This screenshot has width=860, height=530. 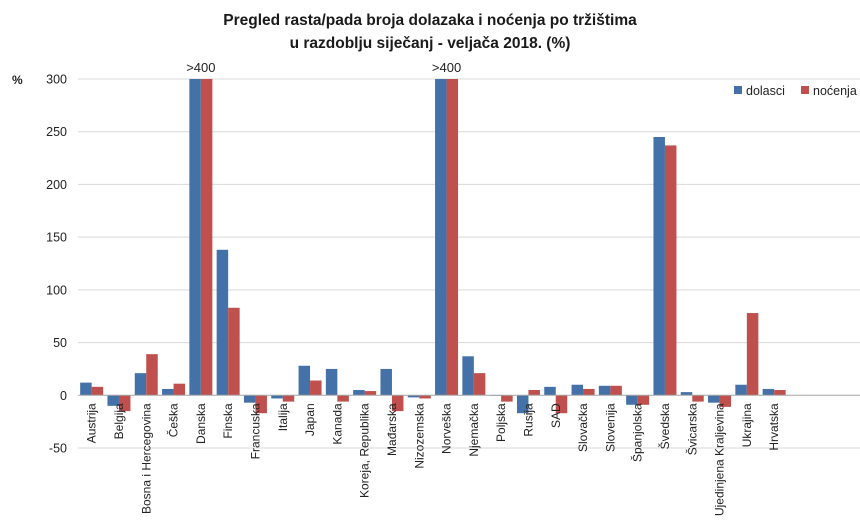 What do you see at coordinates (152, 375) in the screenshot?
I see `bar-noćenja-2` at bounding box center [152, 375].